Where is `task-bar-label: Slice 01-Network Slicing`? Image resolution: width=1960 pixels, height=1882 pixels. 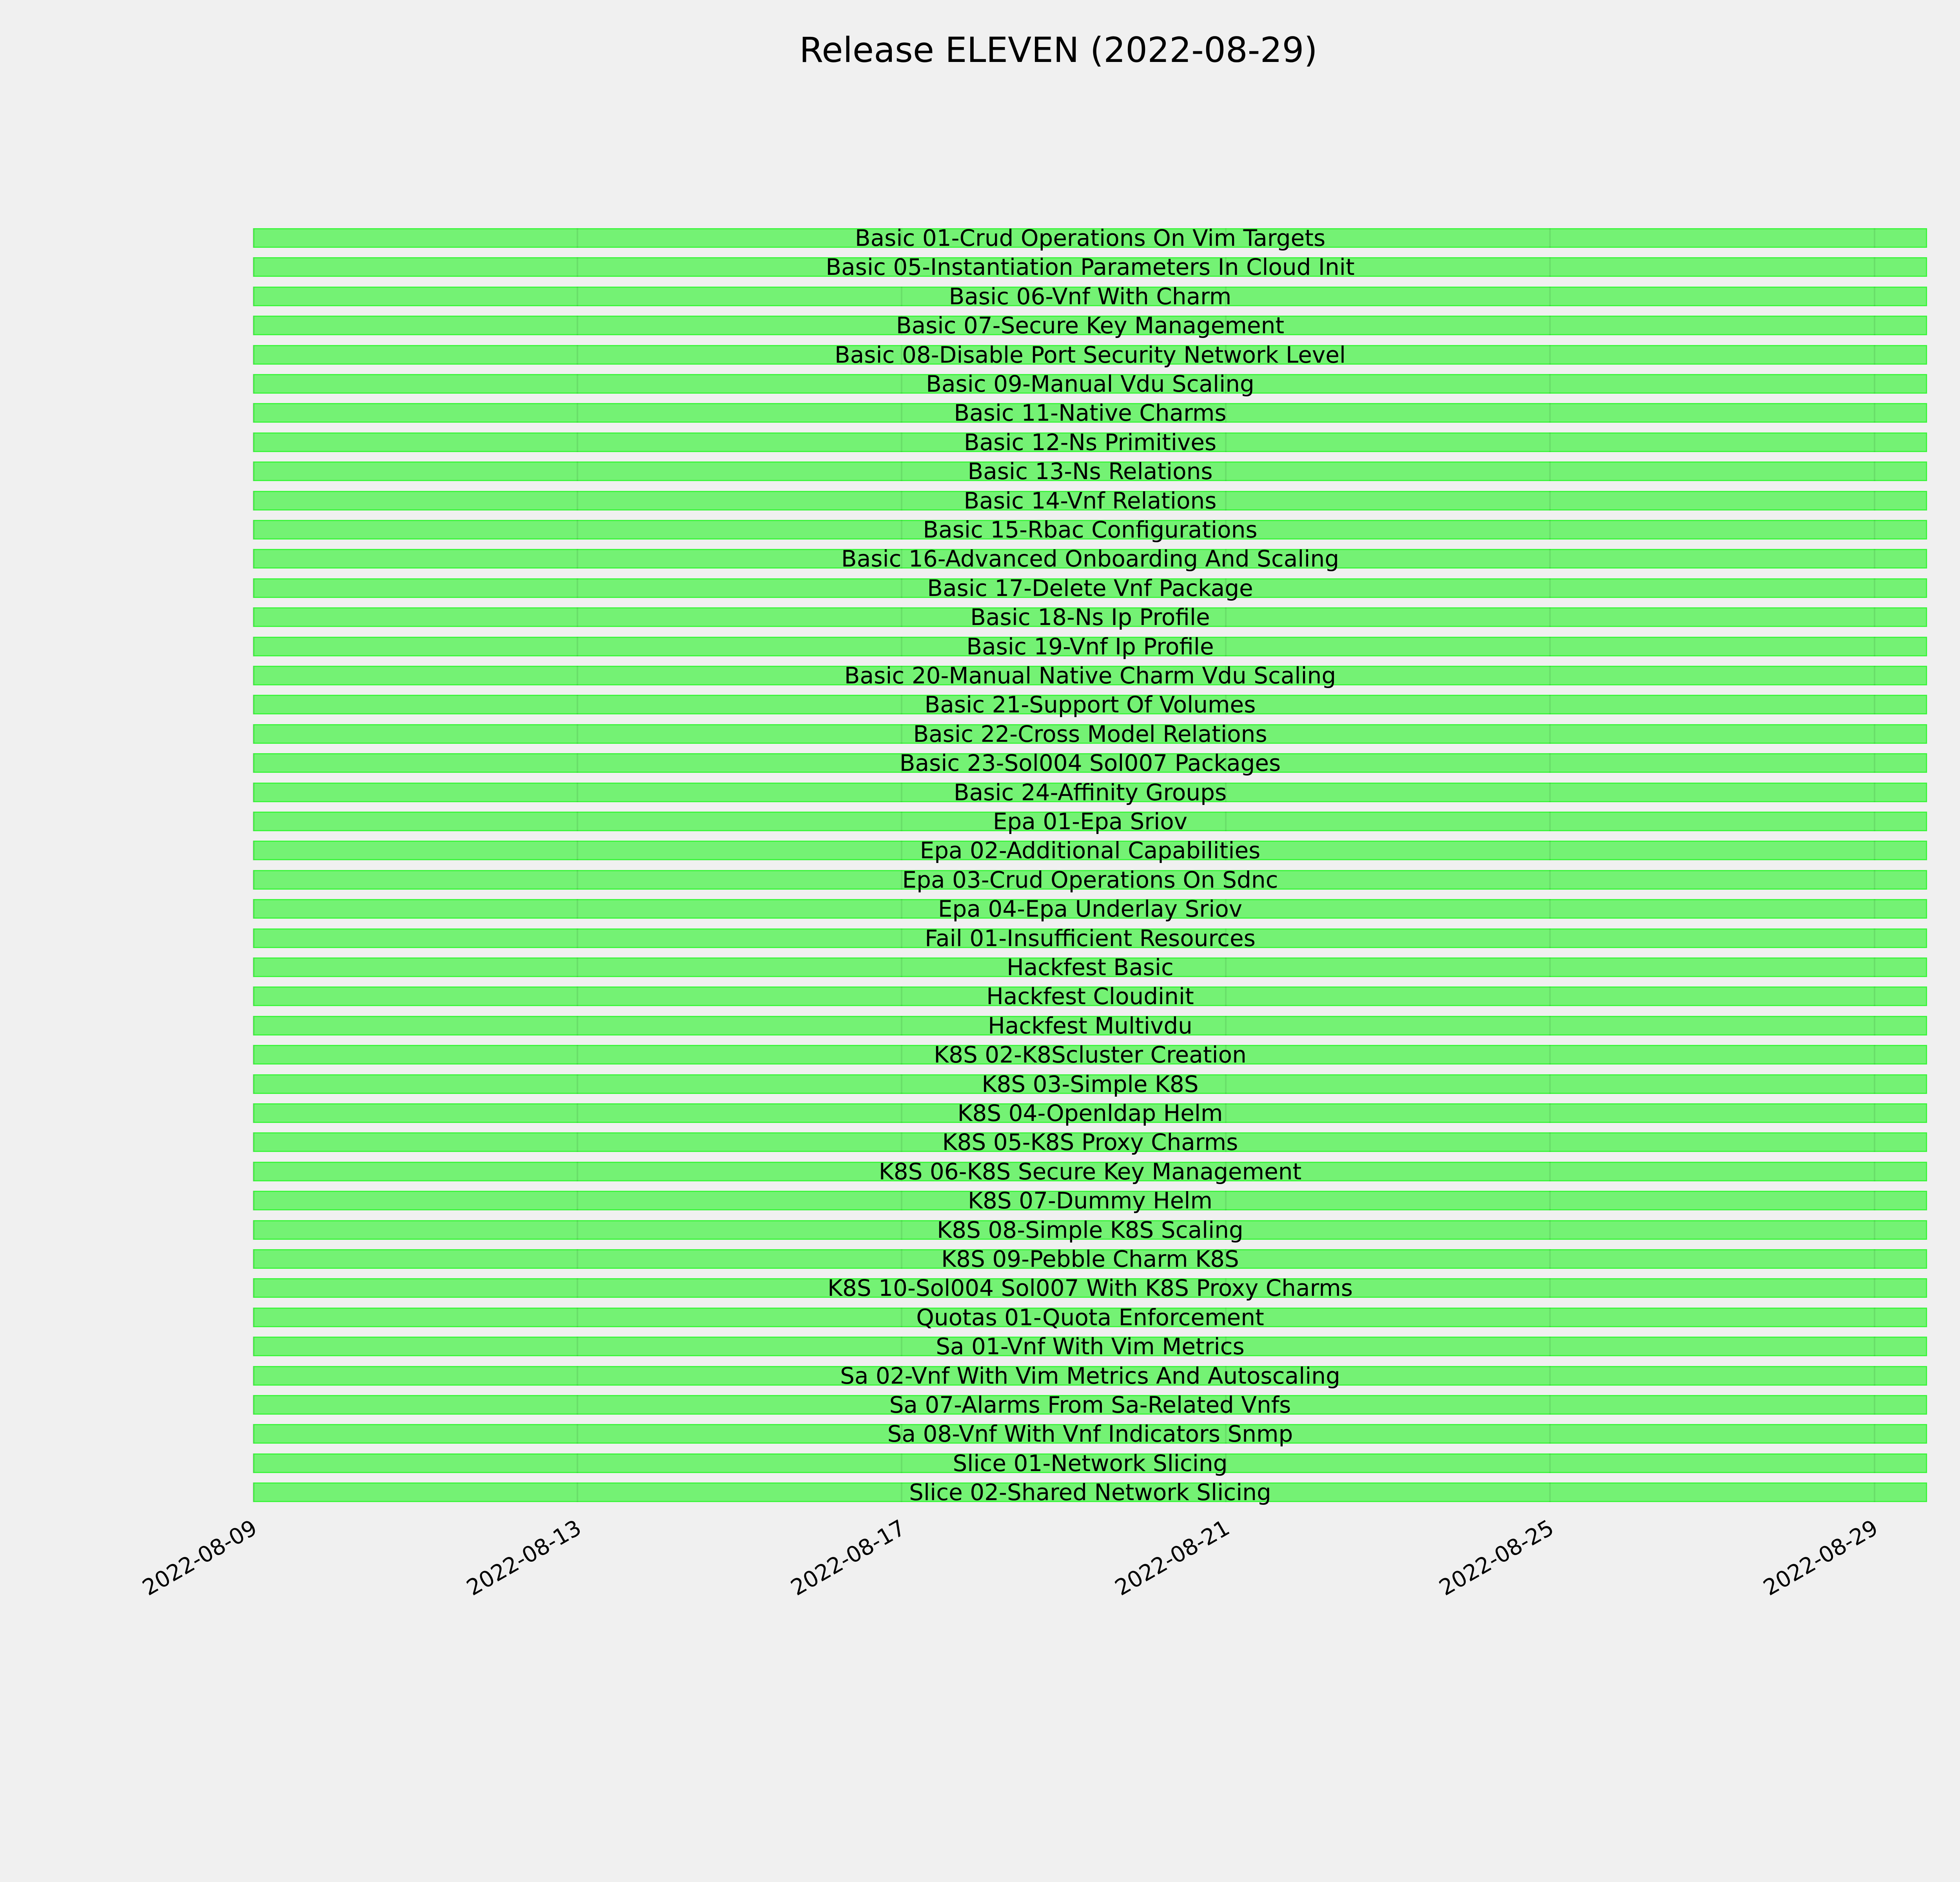
task-bar-label: Slice 01-Network Slicing is located at coordinates (1090, 1463).